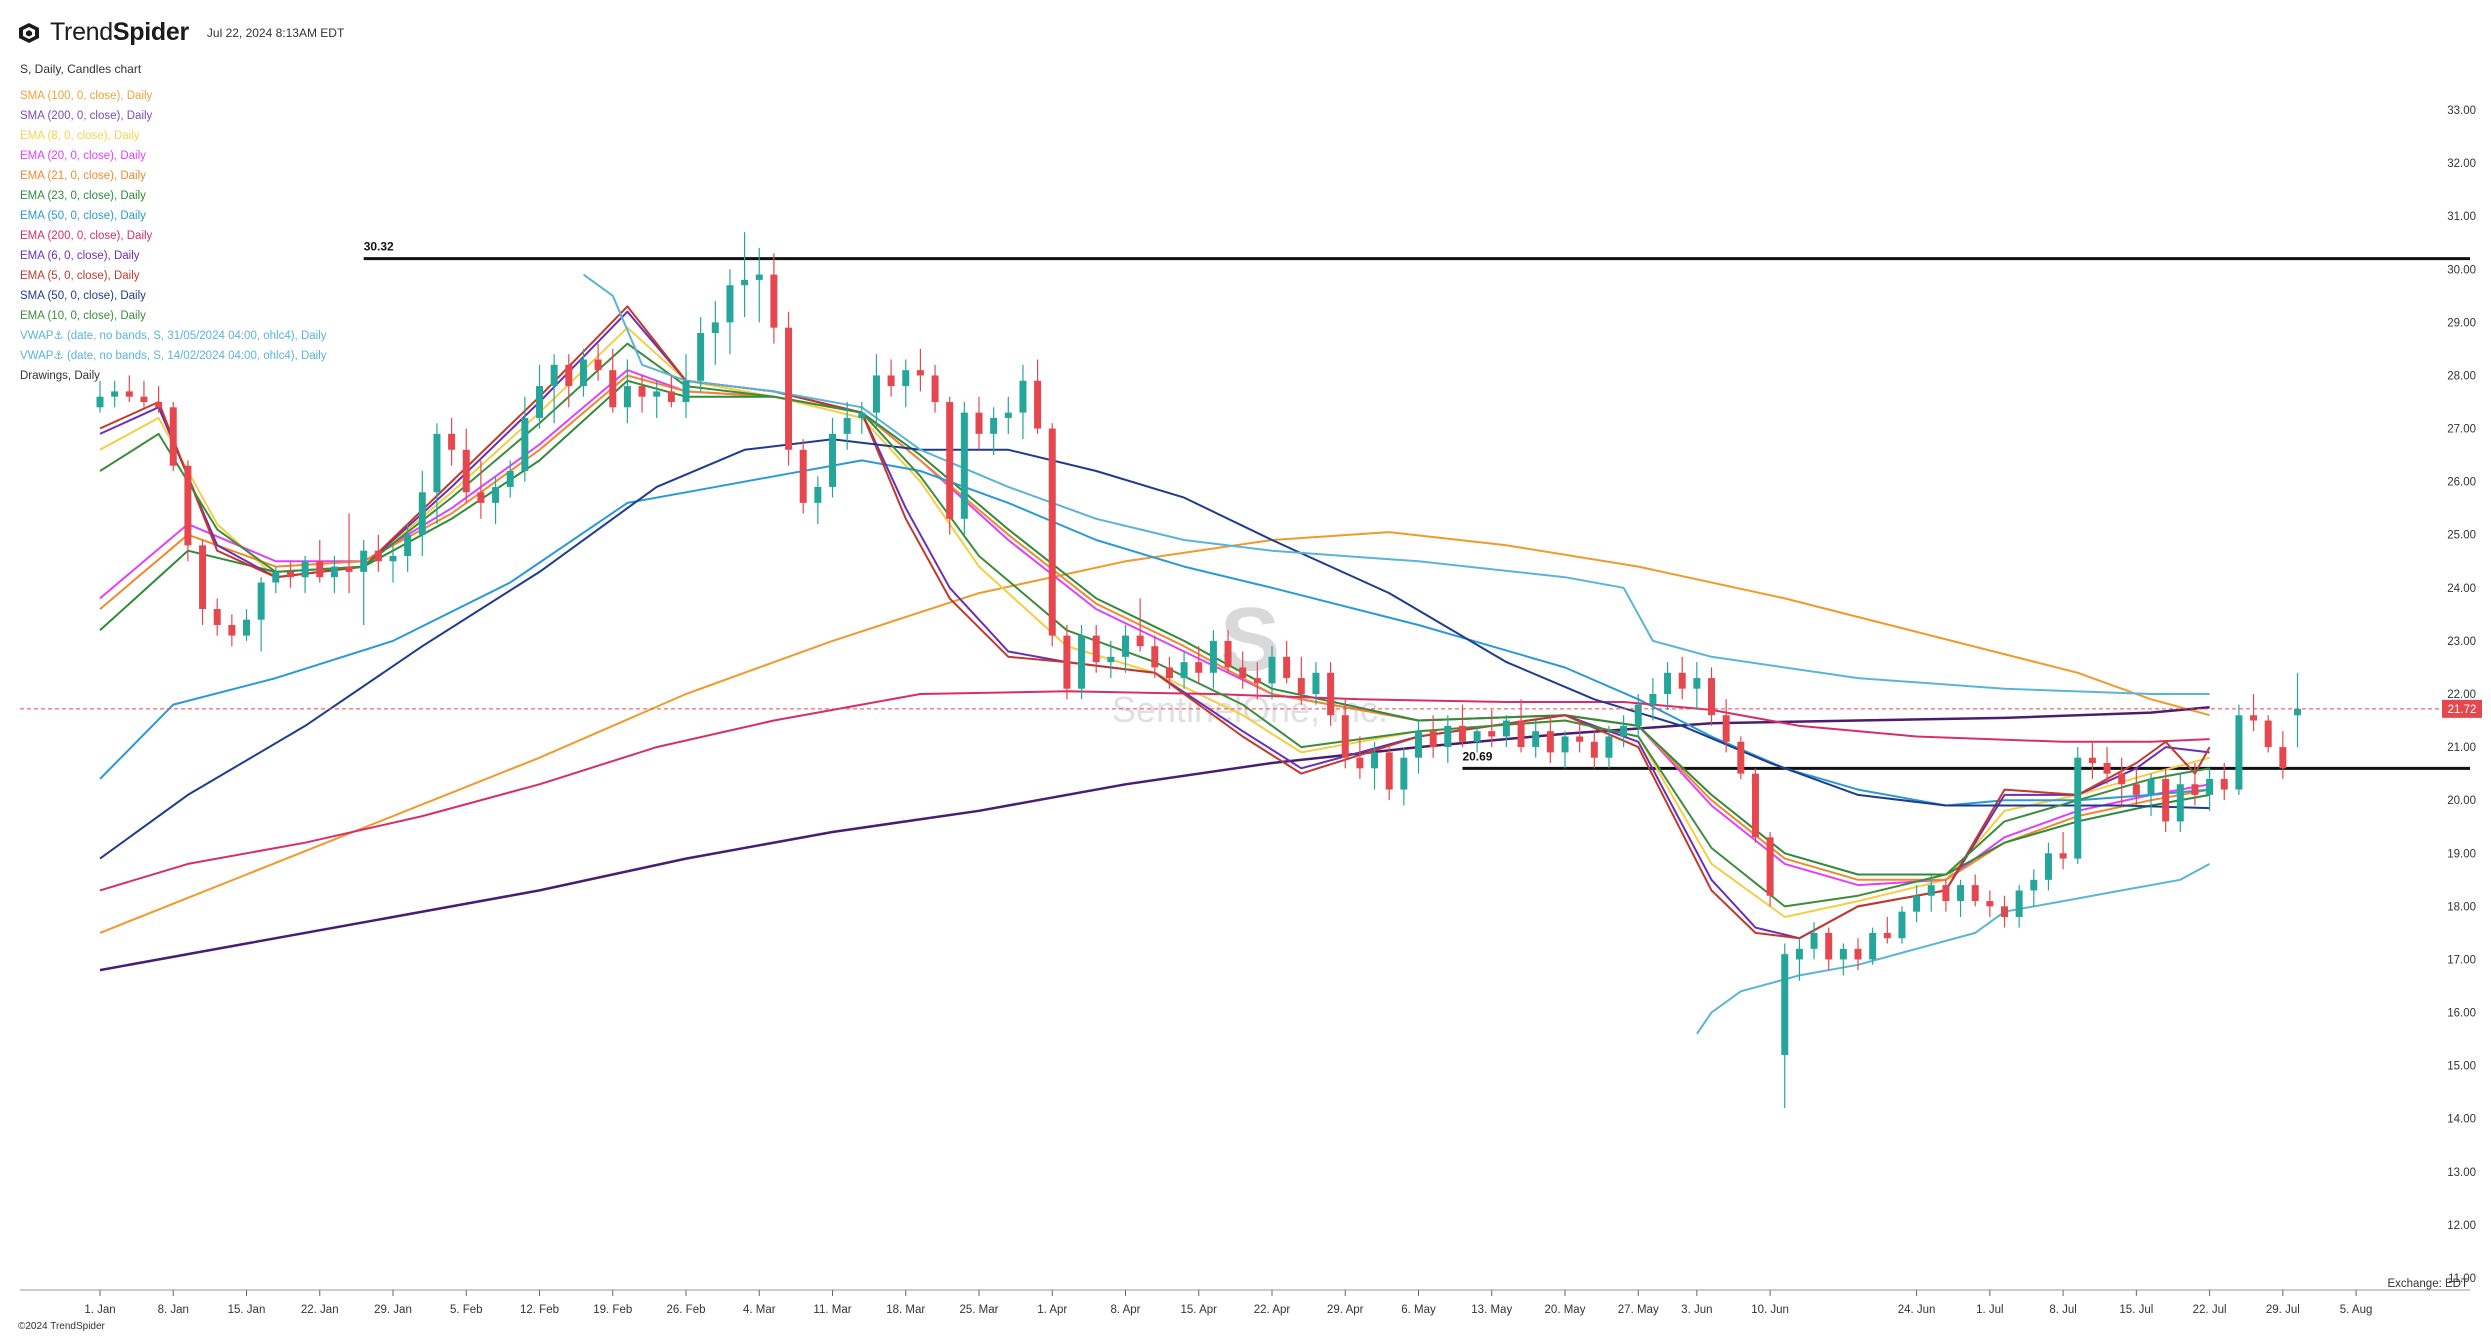 The height and width of the screenshot is (1339, 2491). I want to click on legend-item: EMA (5, 0, close), Daily, so click(80, 276).